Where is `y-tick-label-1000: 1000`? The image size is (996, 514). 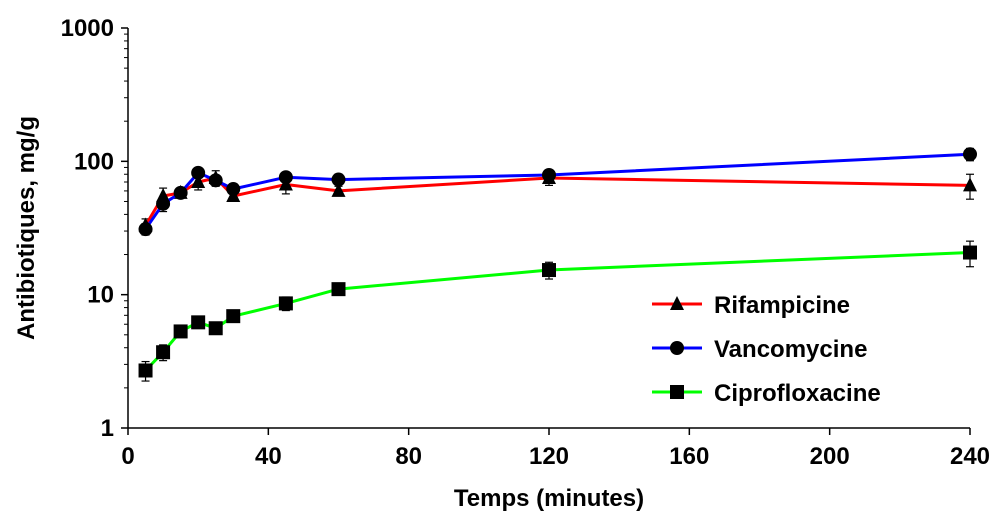 y-tick-label-1000: 1000 is located at coordinates (87, 28).